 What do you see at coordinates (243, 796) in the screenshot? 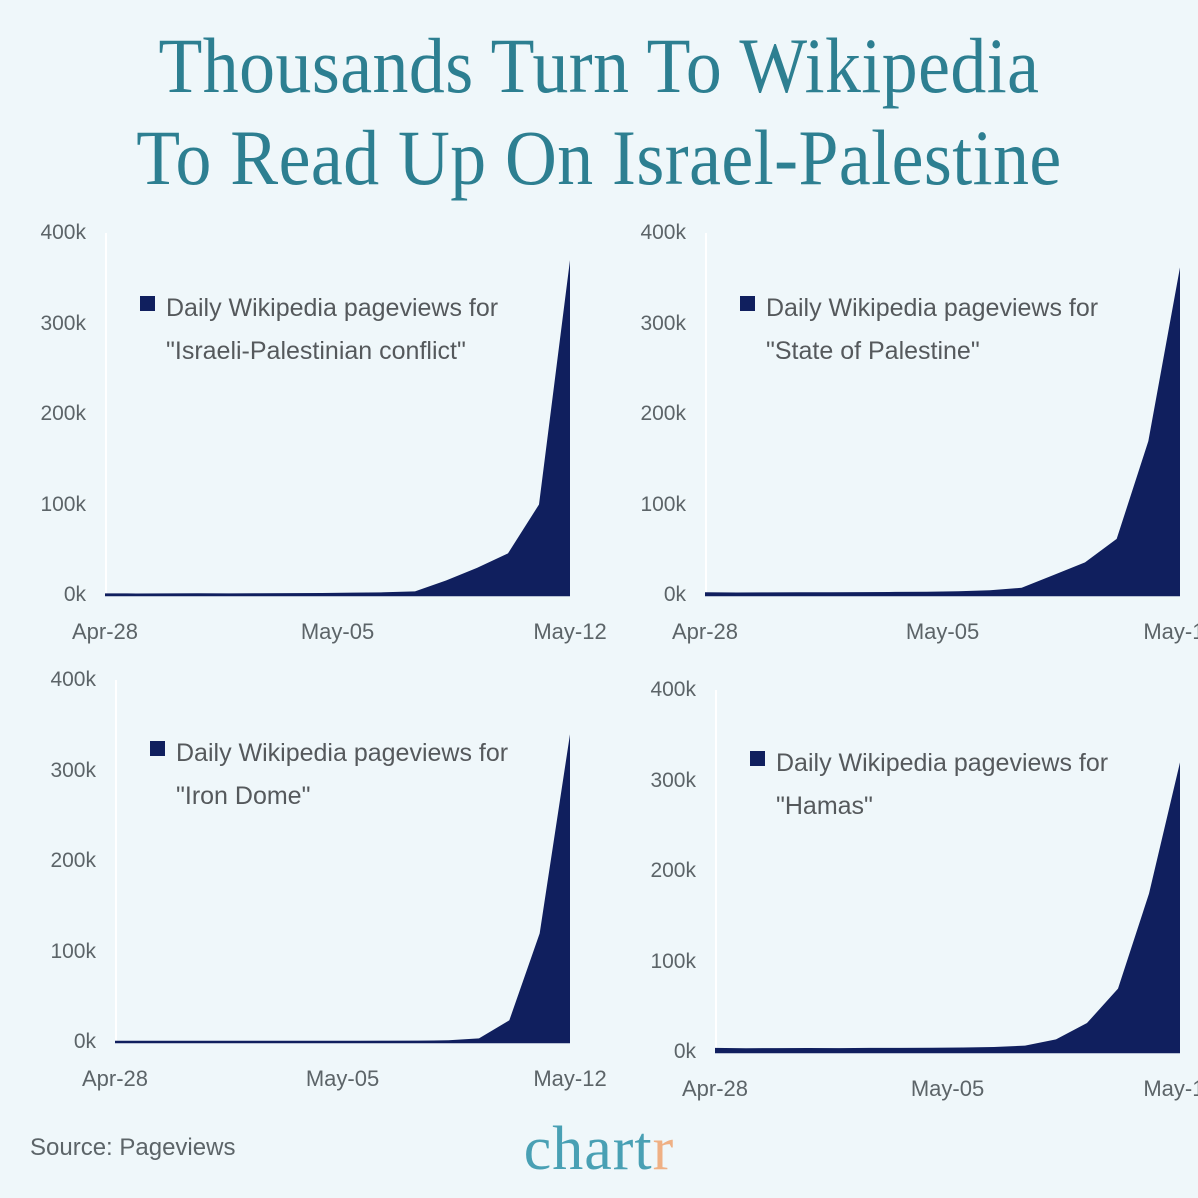
I see `legend-label-line: "Iron Dome"` at bounding box center [243, 796].